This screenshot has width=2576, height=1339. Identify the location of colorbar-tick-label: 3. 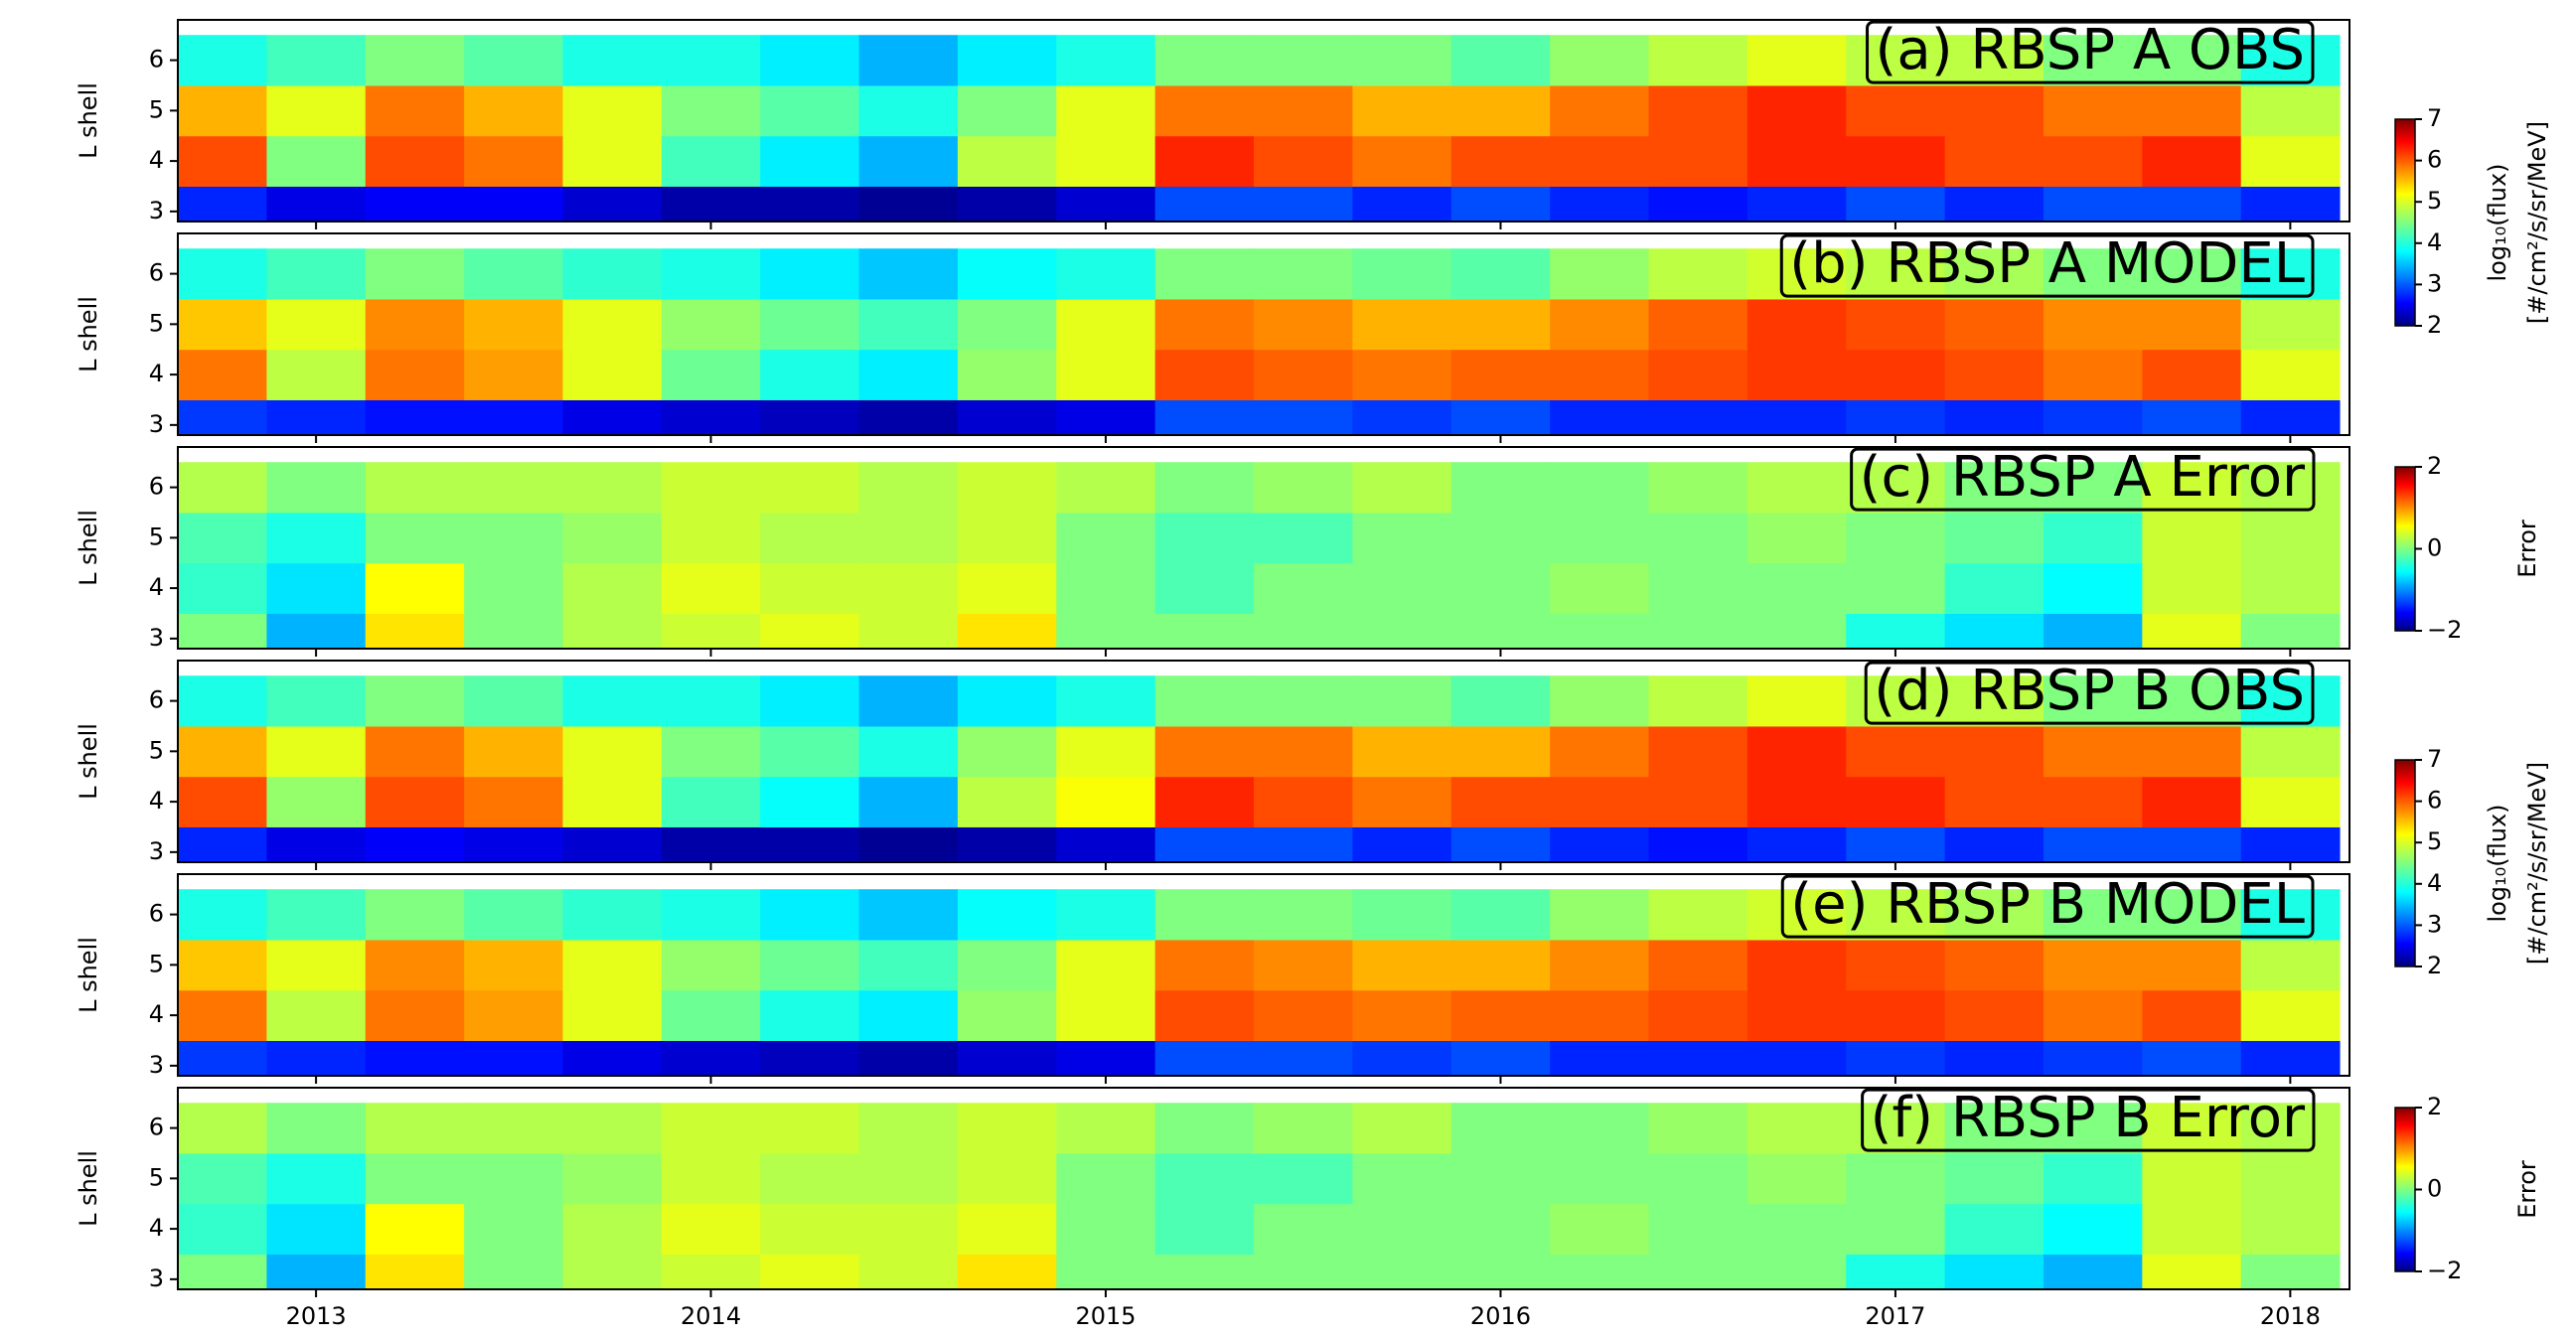
(2434, 283).